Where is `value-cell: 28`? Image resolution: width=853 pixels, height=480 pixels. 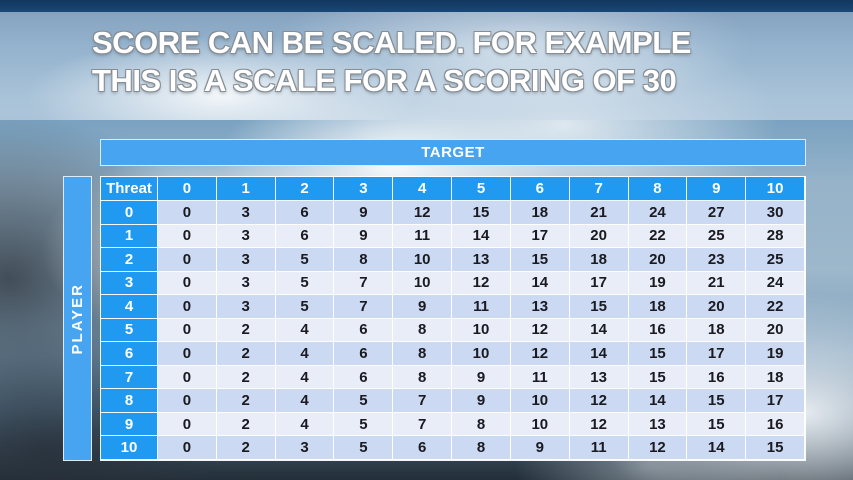 value-cell: 28 is located at coordinates (775, 236).